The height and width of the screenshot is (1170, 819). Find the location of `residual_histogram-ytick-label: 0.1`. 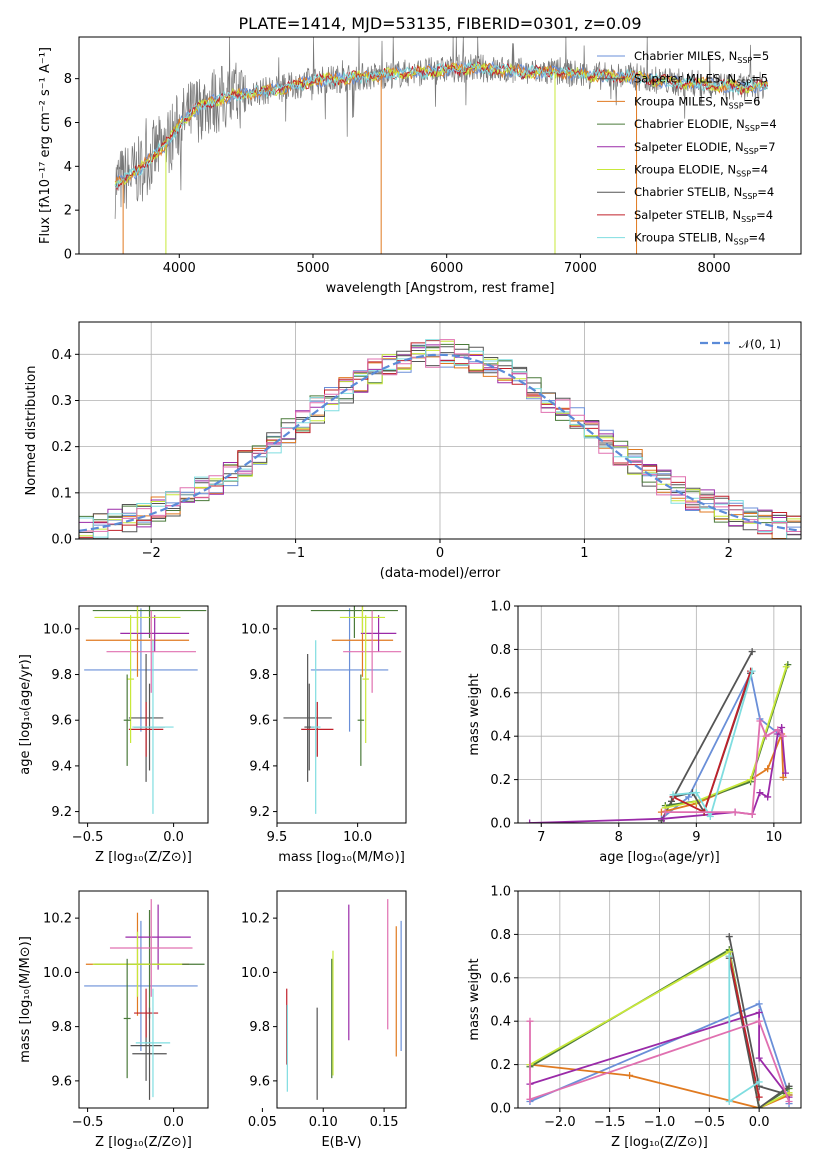

residual_histogram-ytick-label: 0.1 is located at coordinates (61, 493).